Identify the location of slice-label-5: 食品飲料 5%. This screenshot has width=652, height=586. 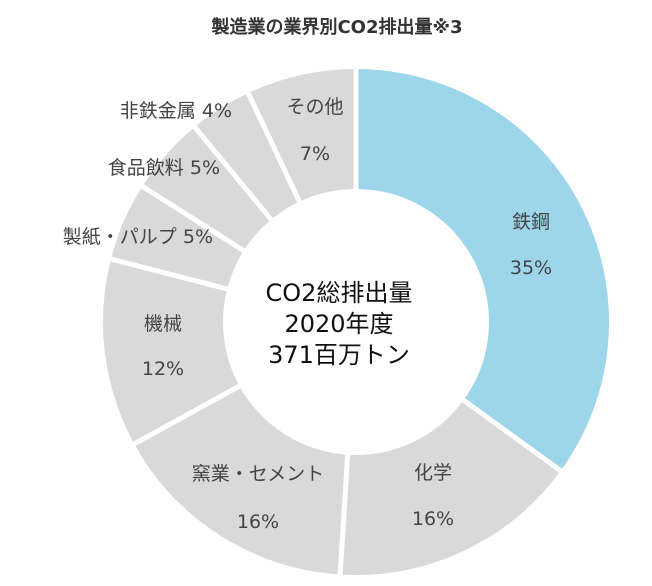
(164, 168).